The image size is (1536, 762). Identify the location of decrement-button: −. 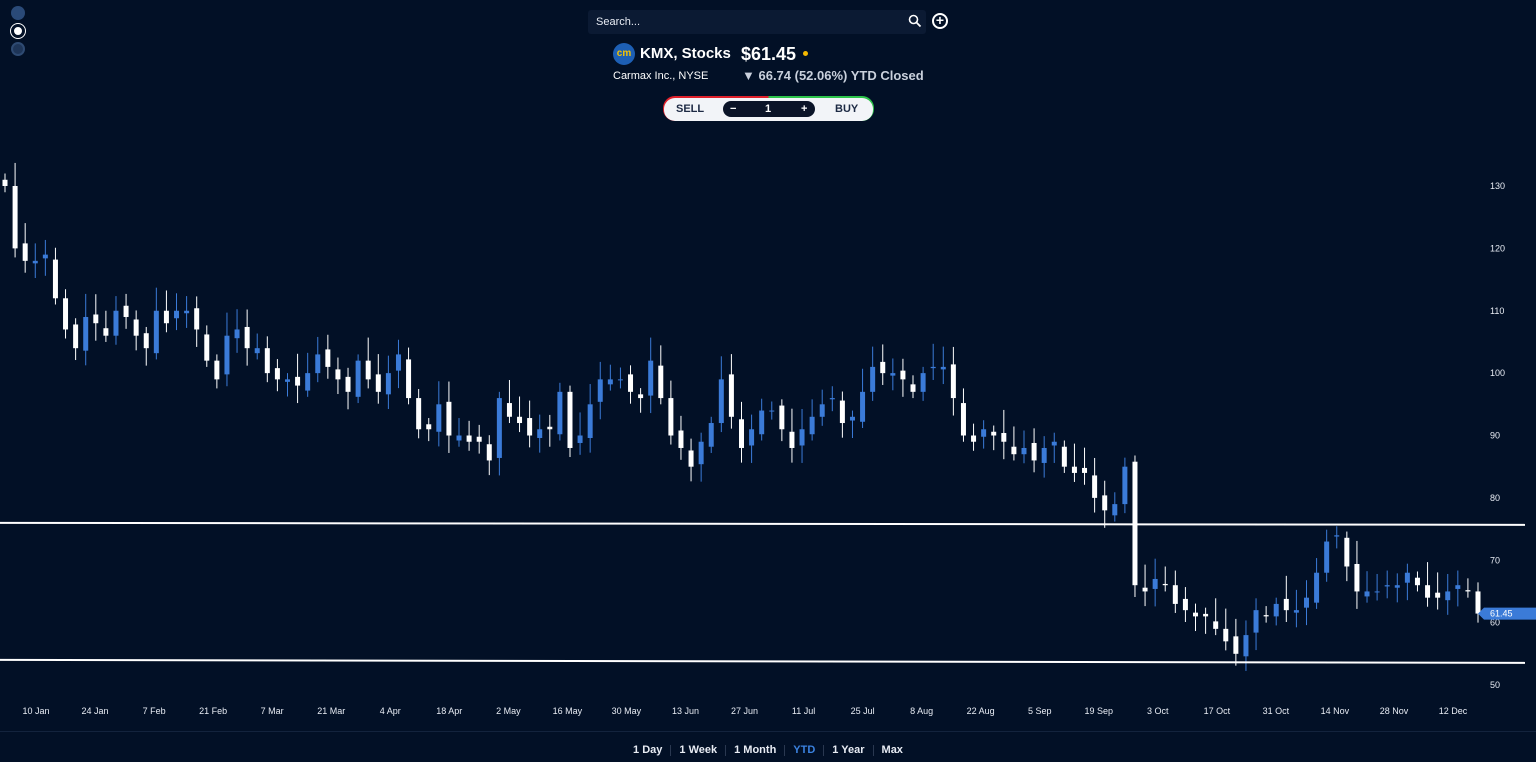
(733, 109).